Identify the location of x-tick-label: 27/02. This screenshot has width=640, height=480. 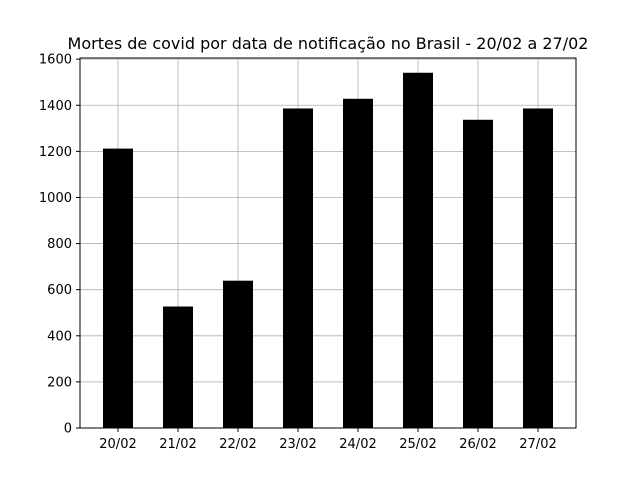
(537, 444).